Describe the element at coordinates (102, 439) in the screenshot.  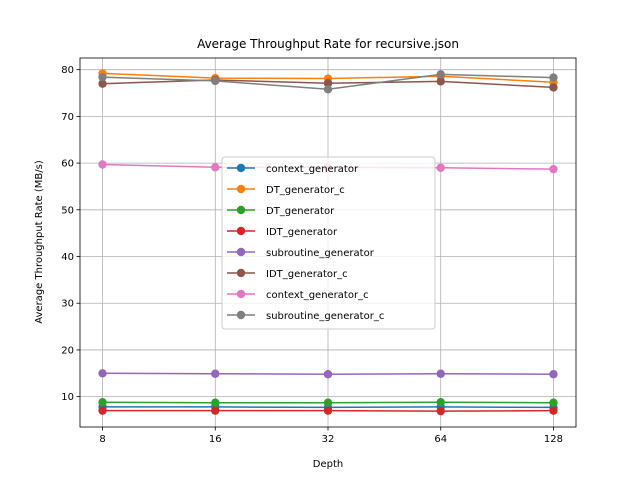
I see `x-tick-label: 8` at that location.